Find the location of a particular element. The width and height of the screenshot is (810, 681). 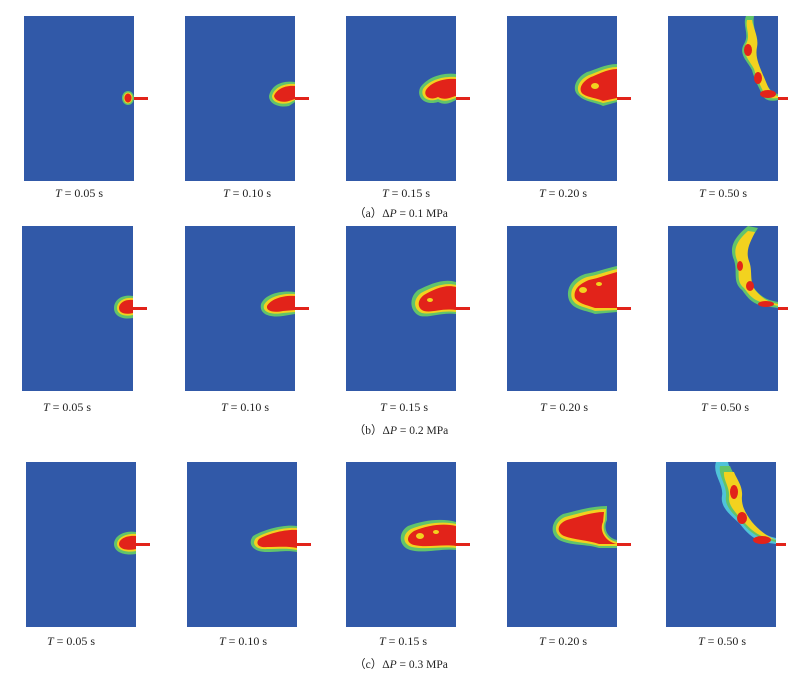

row-caption: （c）ΔP = 0.3 MPa is located at coordinates (401, 665).